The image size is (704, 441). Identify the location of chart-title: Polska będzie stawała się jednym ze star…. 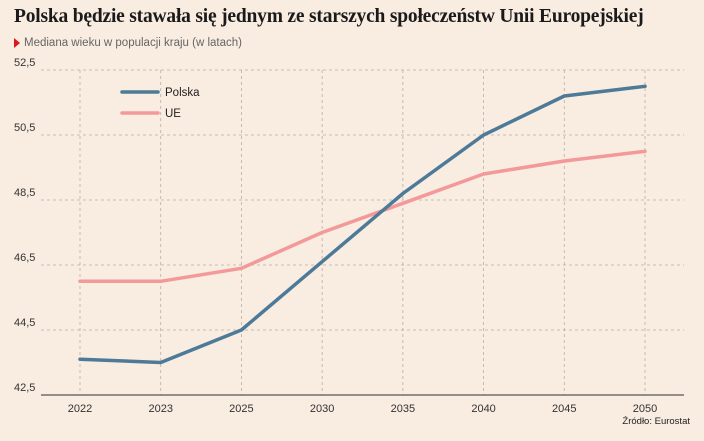
(329, 16).